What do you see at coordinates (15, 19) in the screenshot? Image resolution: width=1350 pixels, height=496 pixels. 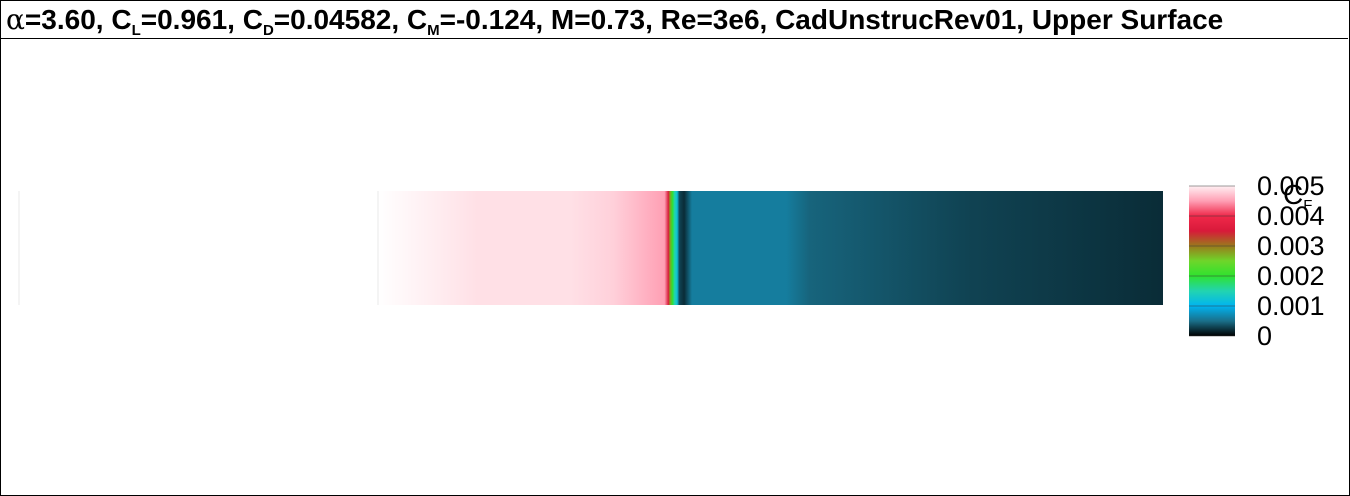 I see `alpha-symbol: α` at bounding box center [15, 19].